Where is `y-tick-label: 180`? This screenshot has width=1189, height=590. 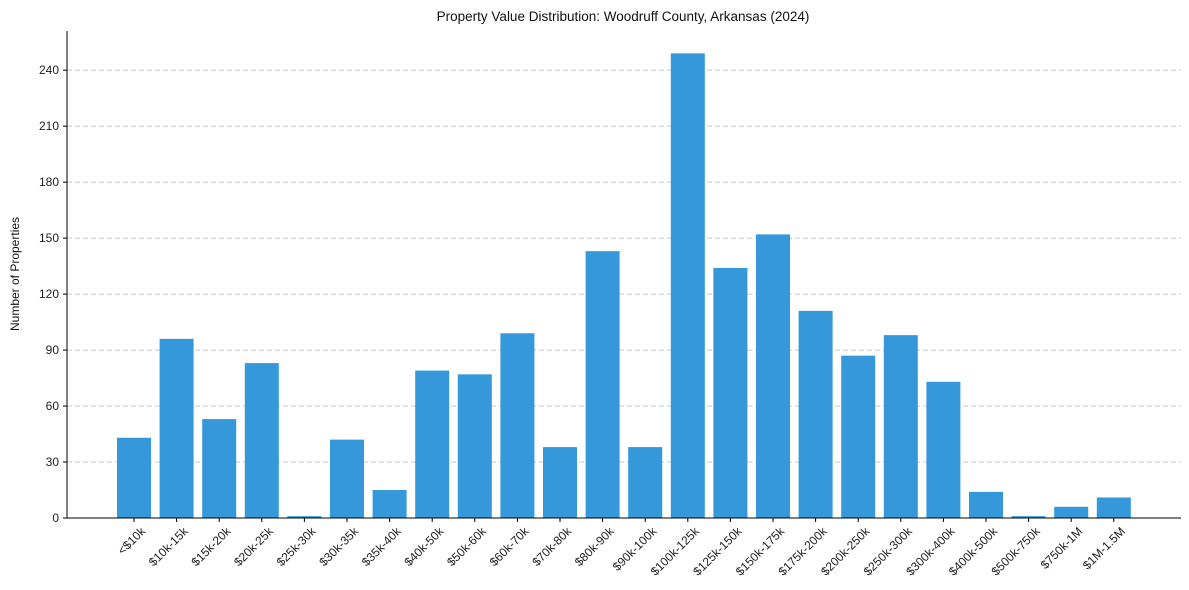
y-tick-label: 180 is located at coordinates (49, 182).